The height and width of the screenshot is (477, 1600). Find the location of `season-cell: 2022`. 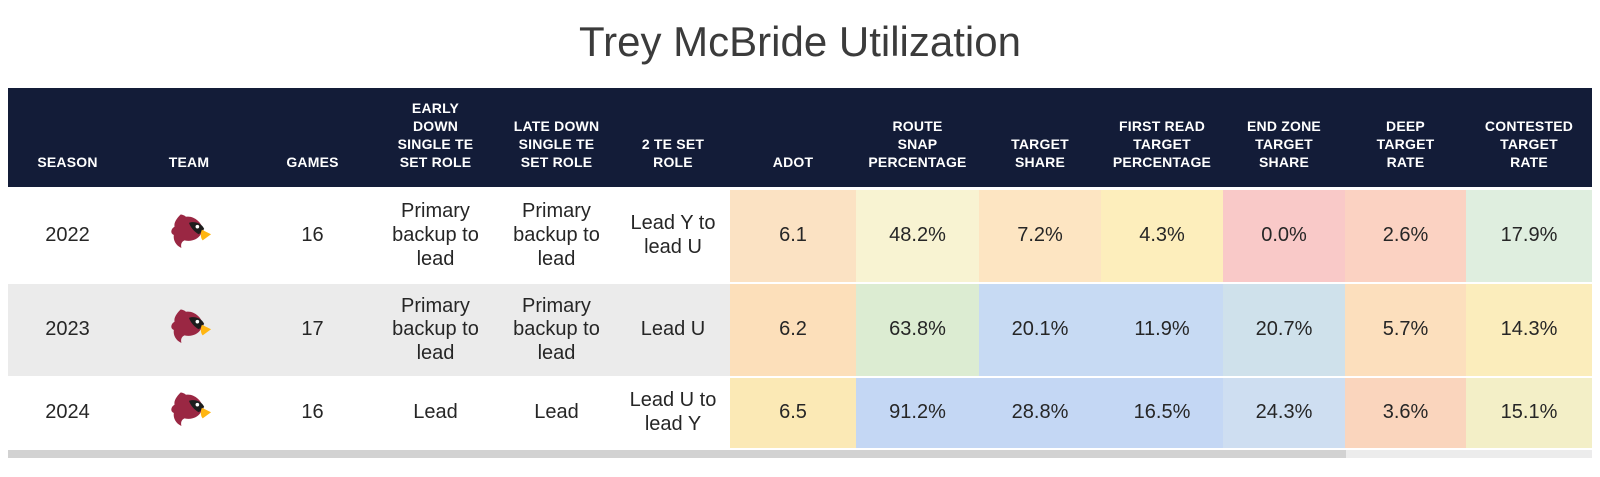

season-cell: 2022 is located at coordinates (67, 234).